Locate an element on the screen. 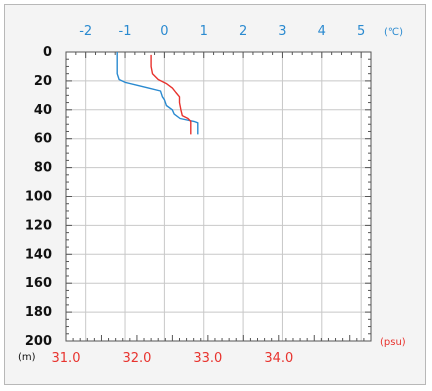  y-tick-label: 80 is located at coordinates (43, 168).